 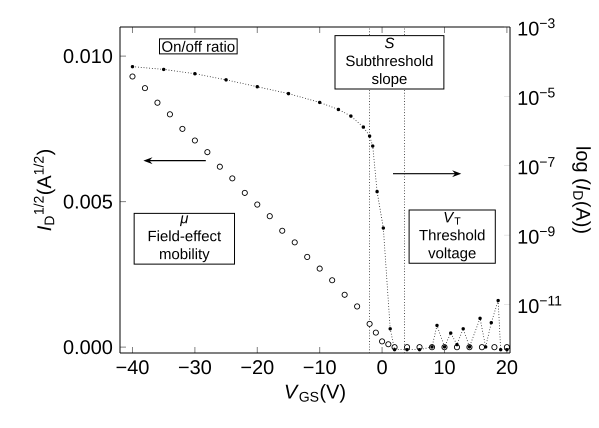 I want to click on y2-tick-label: 10$^{−3}$, so click(x=536, y=27).